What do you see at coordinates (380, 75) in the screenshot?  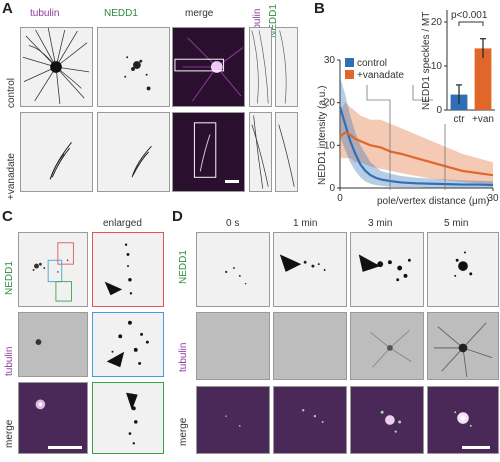 I see `legend-label-vanadate: +vanadate` at bounding box center [380, 75].